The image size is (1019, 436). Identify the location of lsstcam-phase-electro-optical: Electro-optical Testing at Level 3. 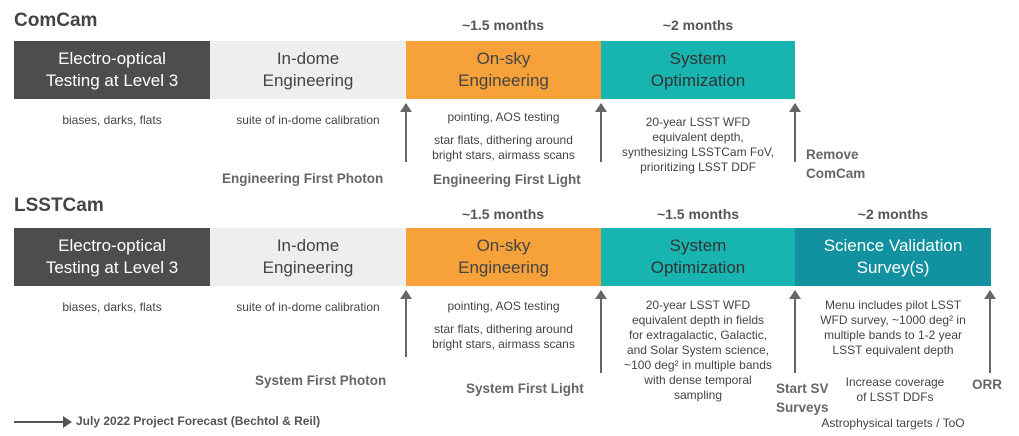
(112, 257).